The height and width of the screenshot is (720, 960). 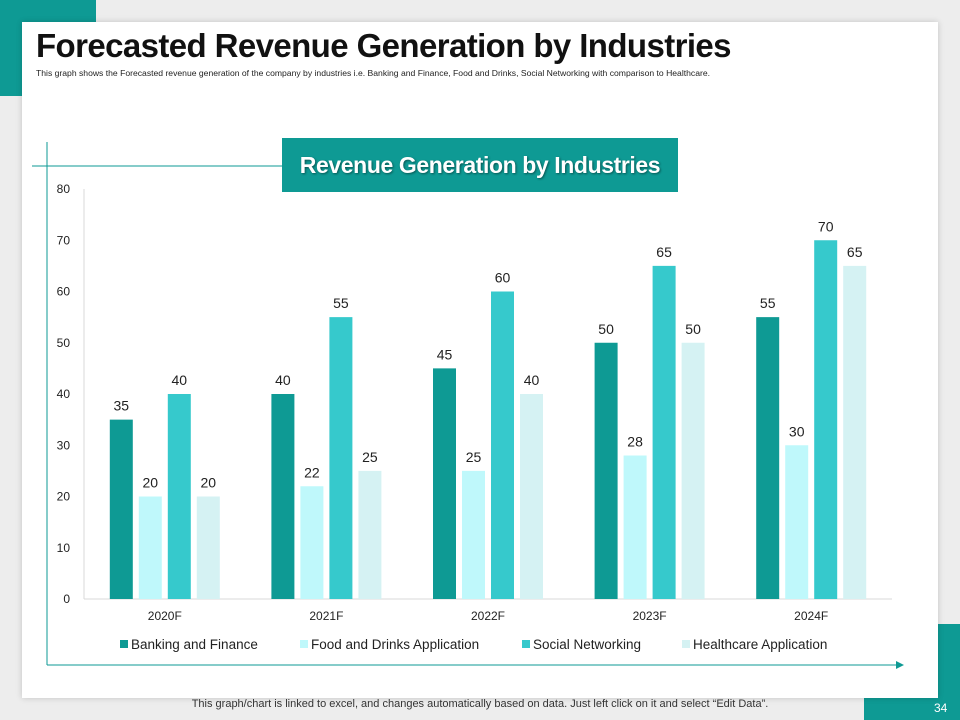 I want to click on legend-label: Social Networking, so click(x=587, y=644).